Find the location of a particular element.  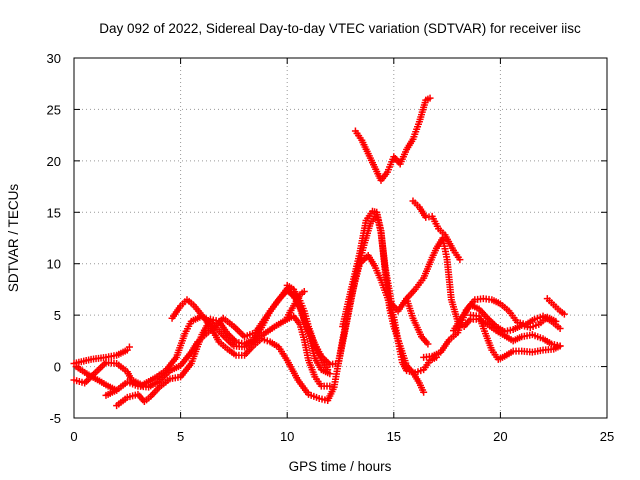

x-tick-label: 25 is located at coordinates (607, 436).